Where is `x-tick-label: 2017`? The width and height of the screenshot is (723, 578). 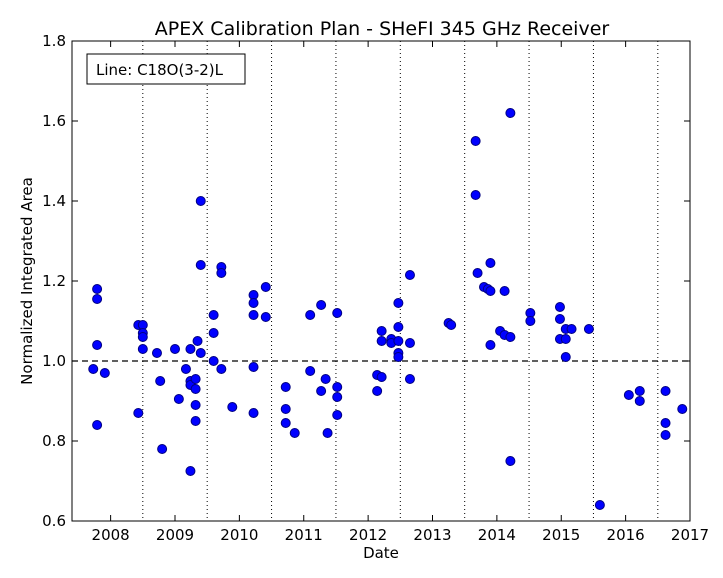 x-tick-label: 2017 is located at coordinates (690, 535).